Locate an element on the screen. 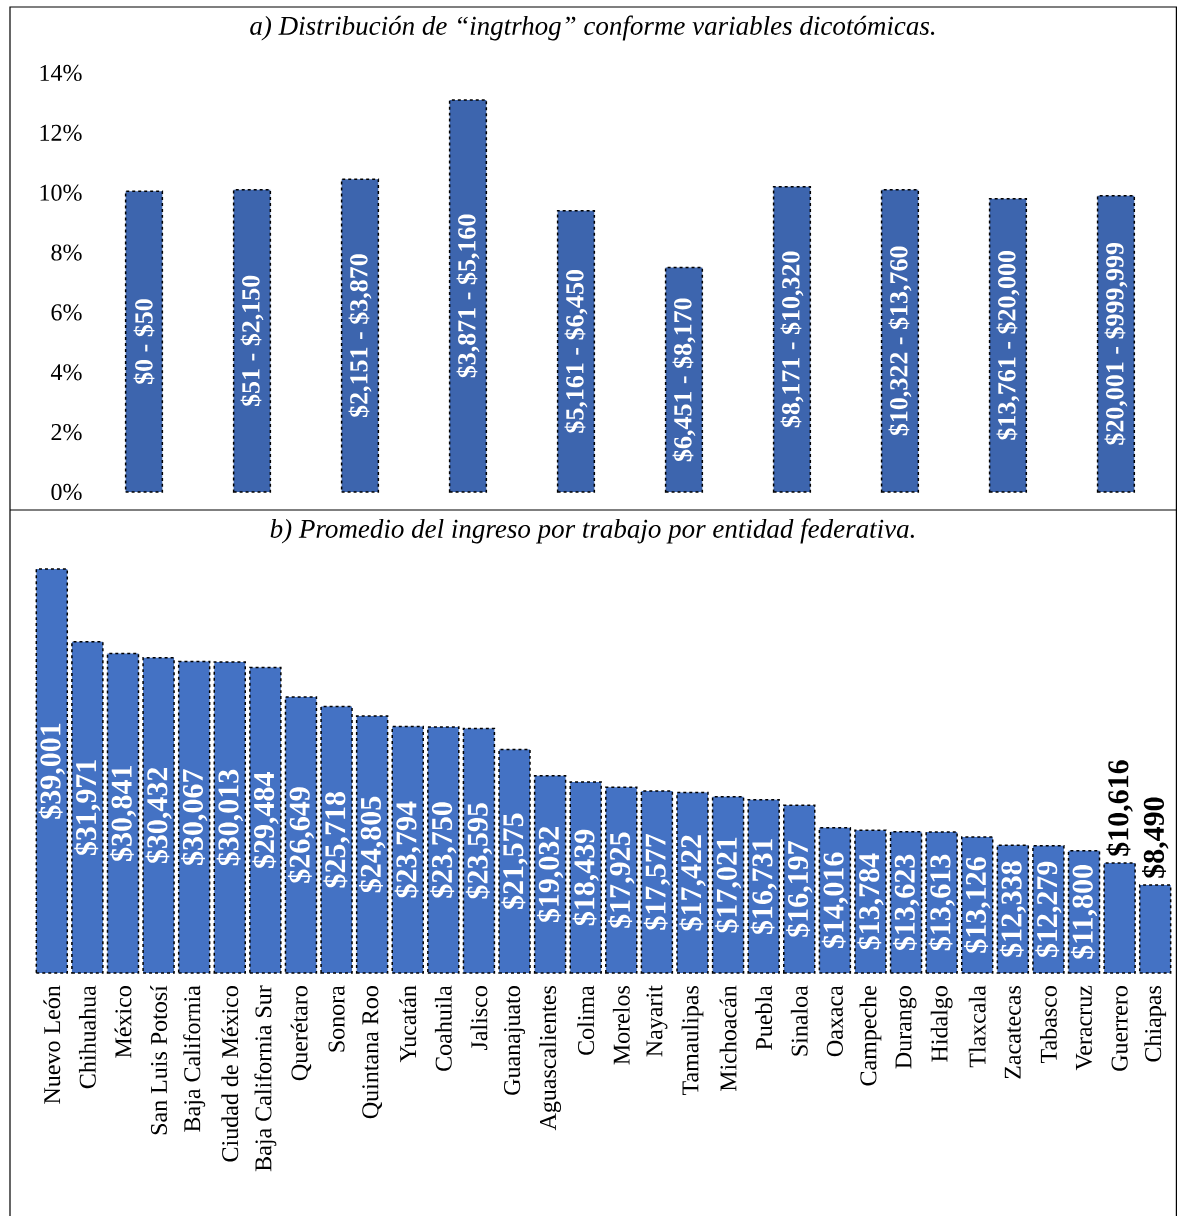  y-tick-label: 10% is located at coordinates (61, 192).